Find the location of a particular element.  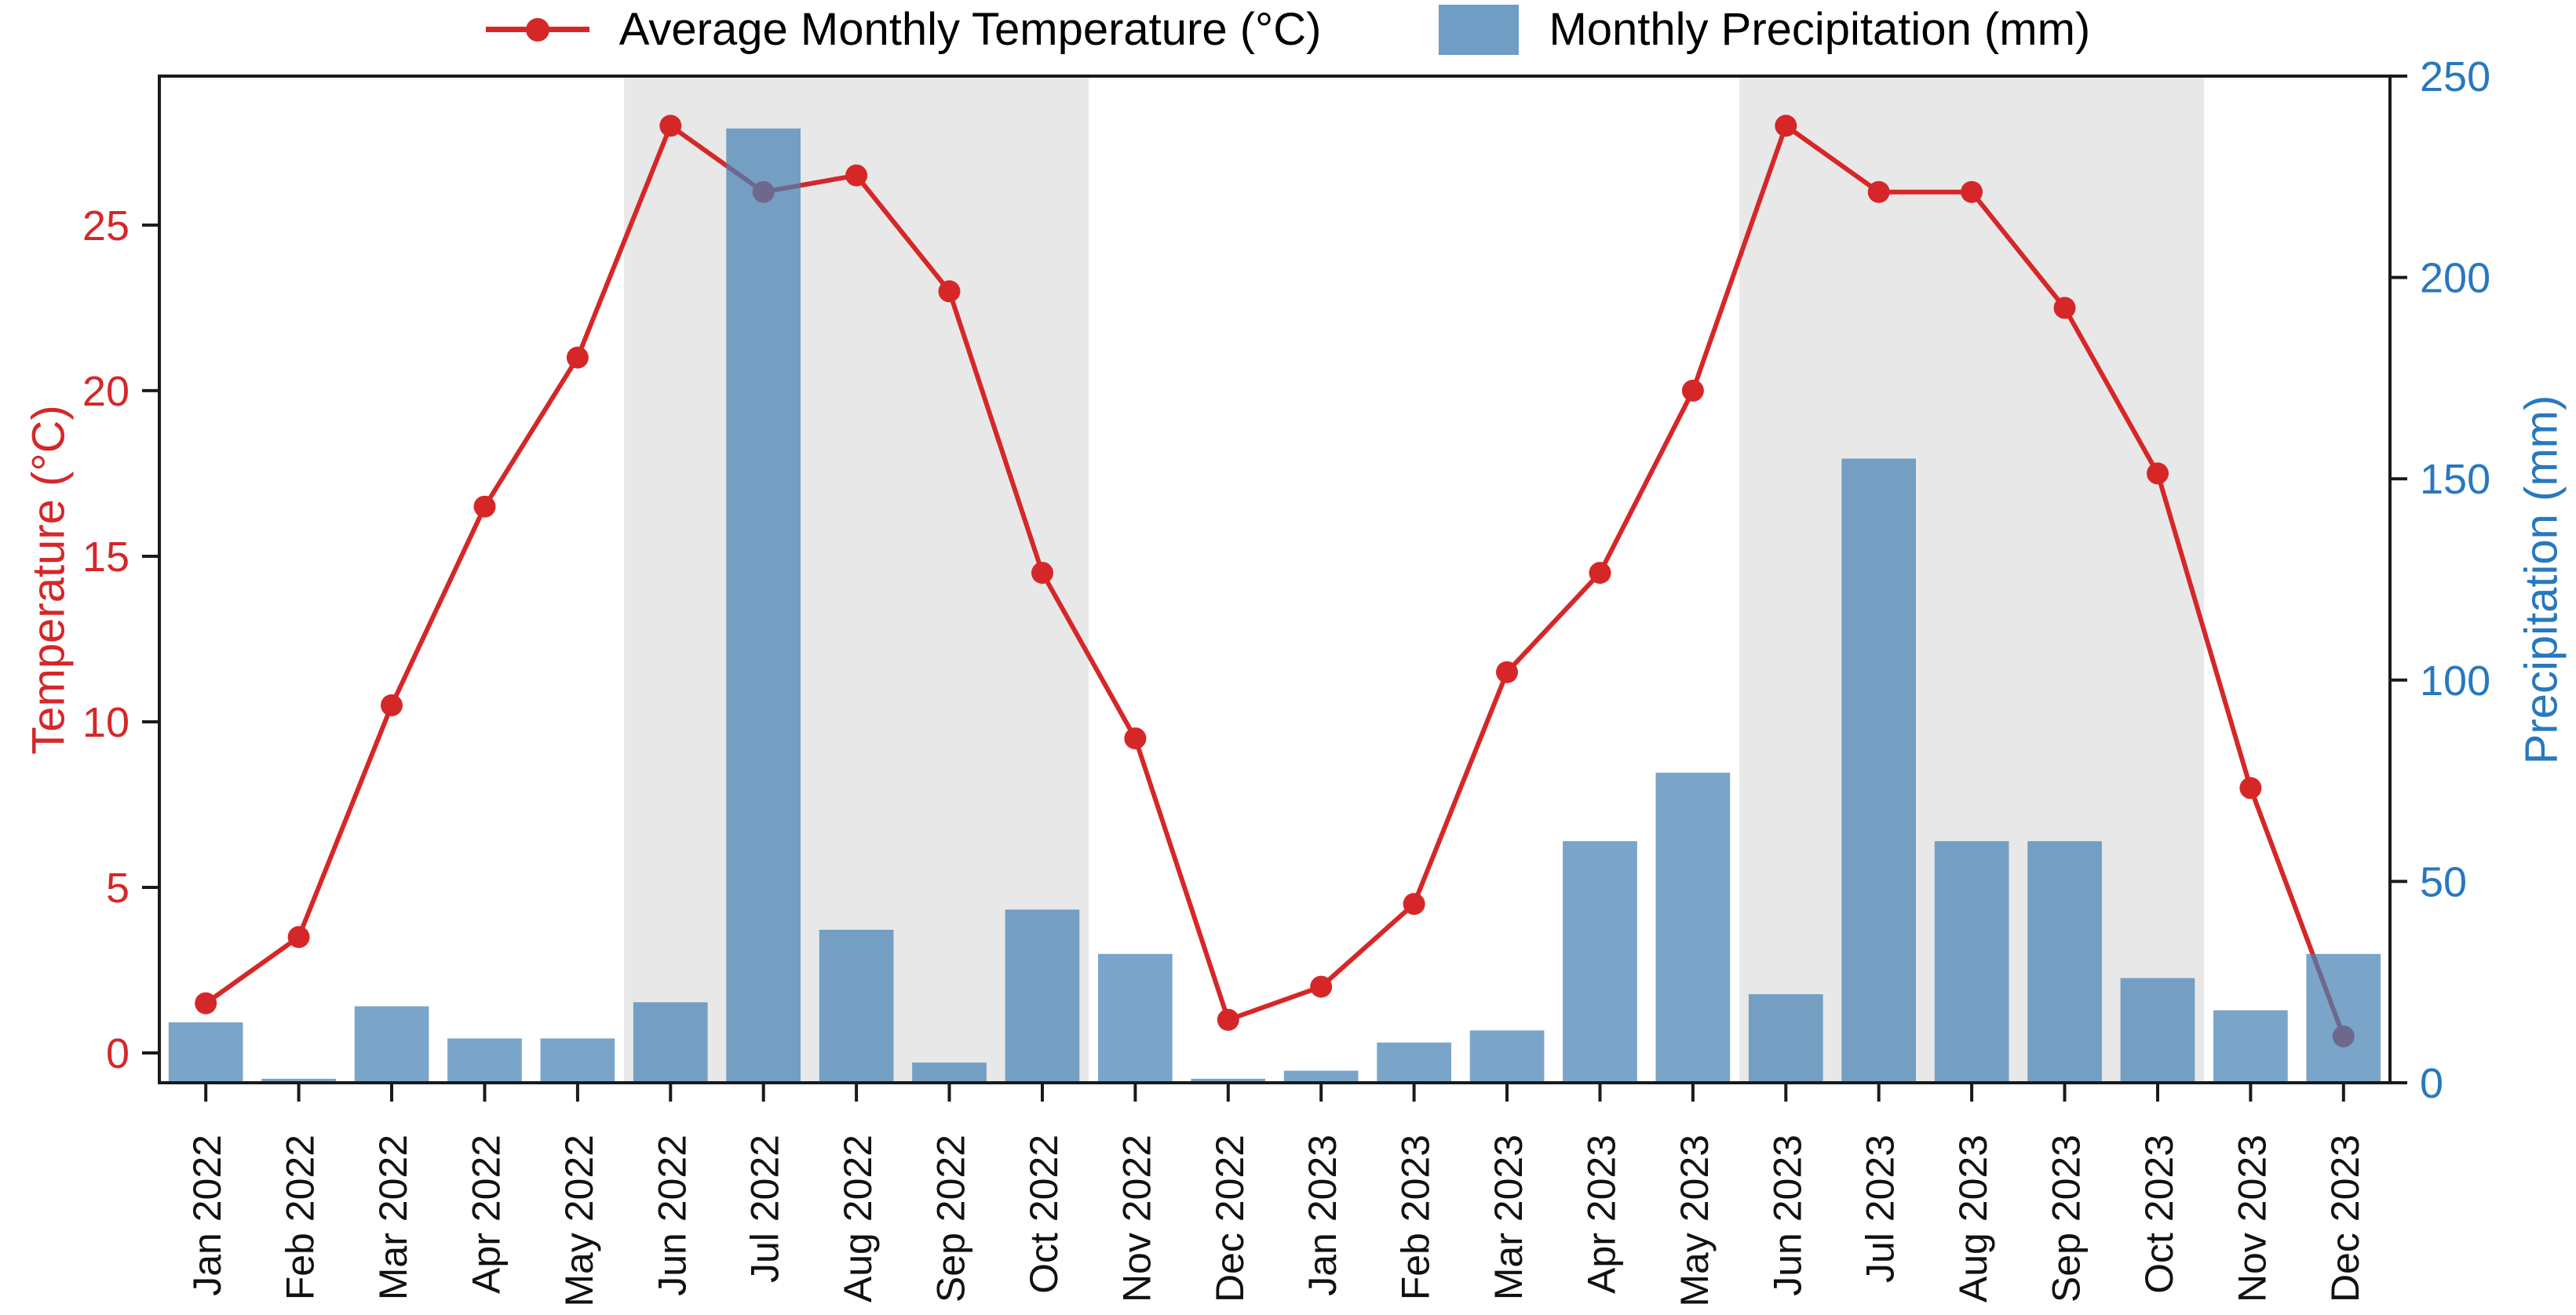

x-tick-label: Jul 2022 is located at coordinates (765, 1209).